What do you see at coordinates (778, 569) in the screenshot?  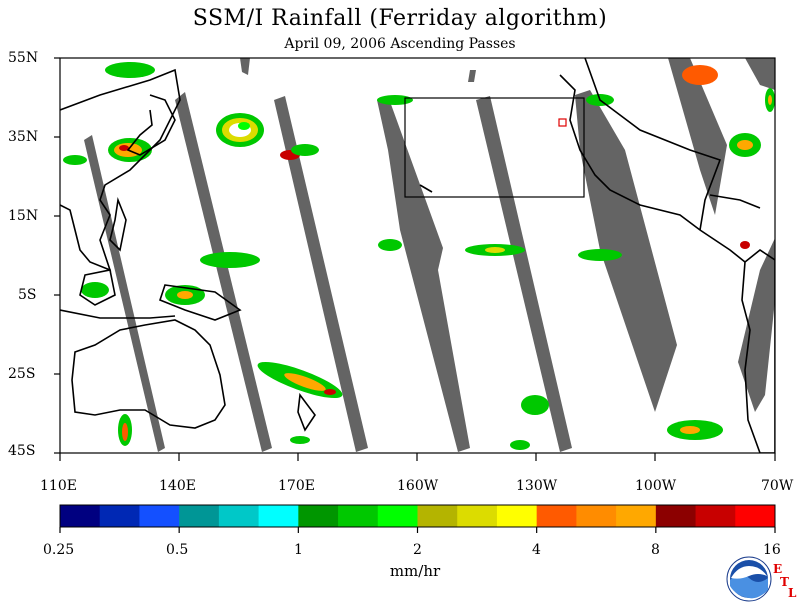 I see `lab-letter: E` at bounding box center [778, 569].